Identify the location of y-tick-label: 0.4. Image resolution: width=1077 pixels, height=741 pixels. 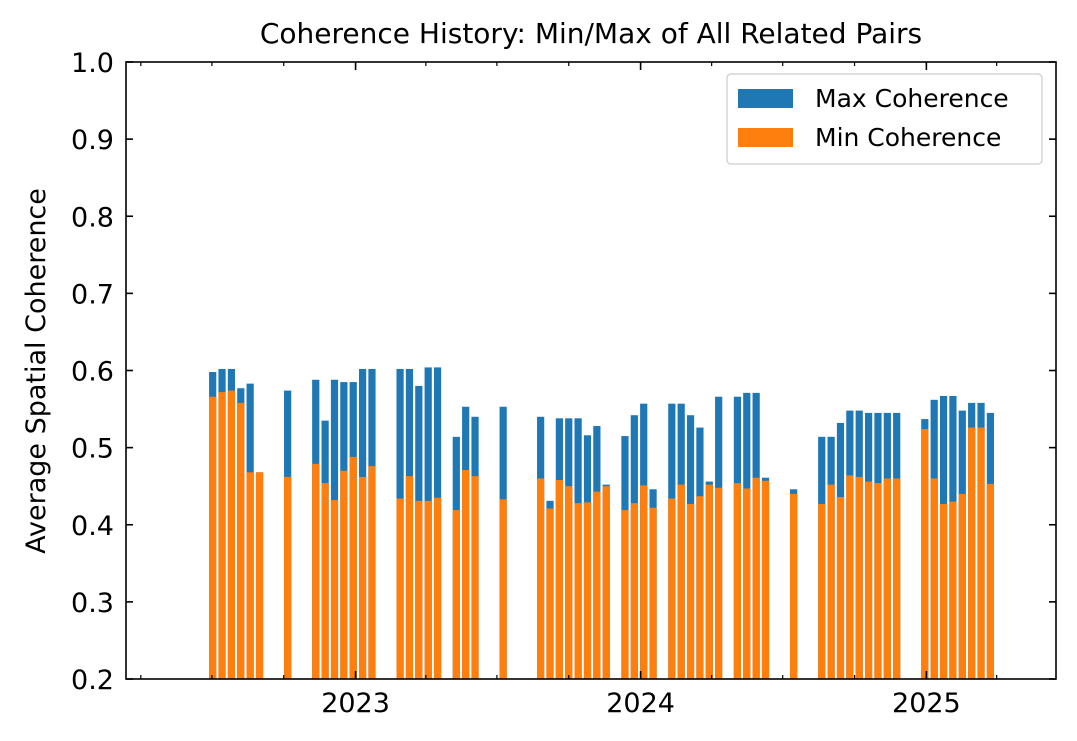
(92, 526).